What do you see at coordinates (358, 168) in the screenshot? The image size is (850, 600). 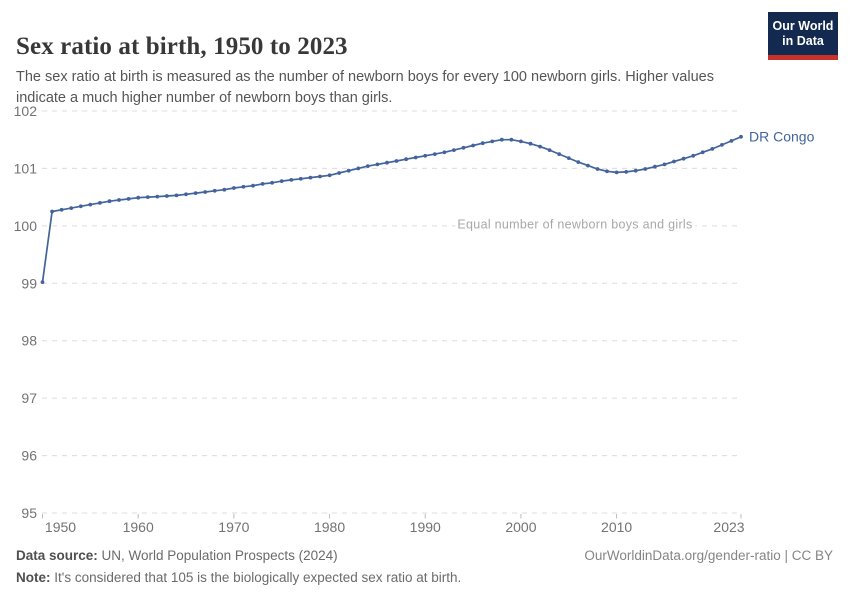 I see `data-point-1983` at bounding box center [358, 168].